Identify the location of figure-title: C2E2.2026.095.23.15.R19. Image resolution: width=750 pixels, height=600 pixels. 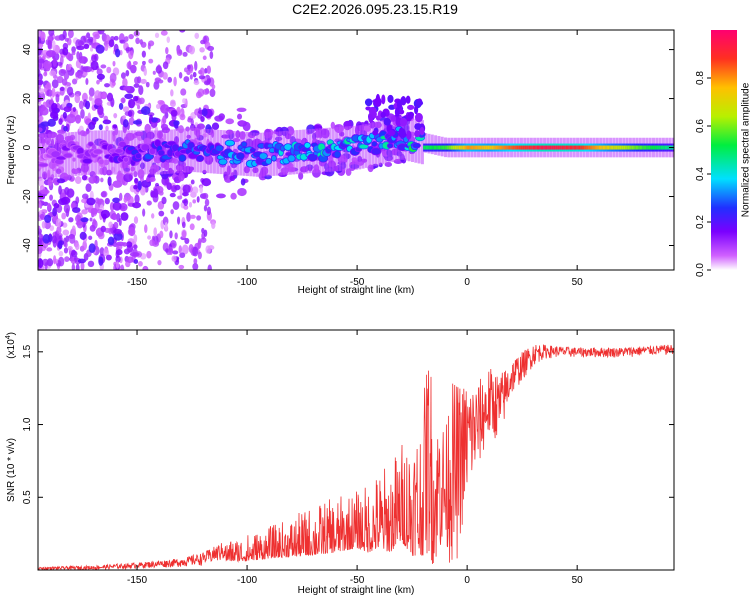
(375, 9).